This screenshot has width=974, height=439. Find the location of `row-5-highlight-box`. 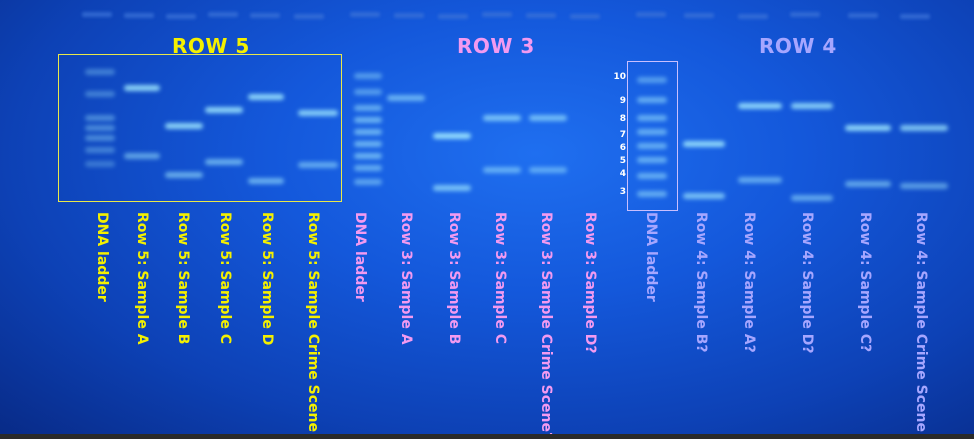

row-5-highlight-box is located at coordinates (200, 128).